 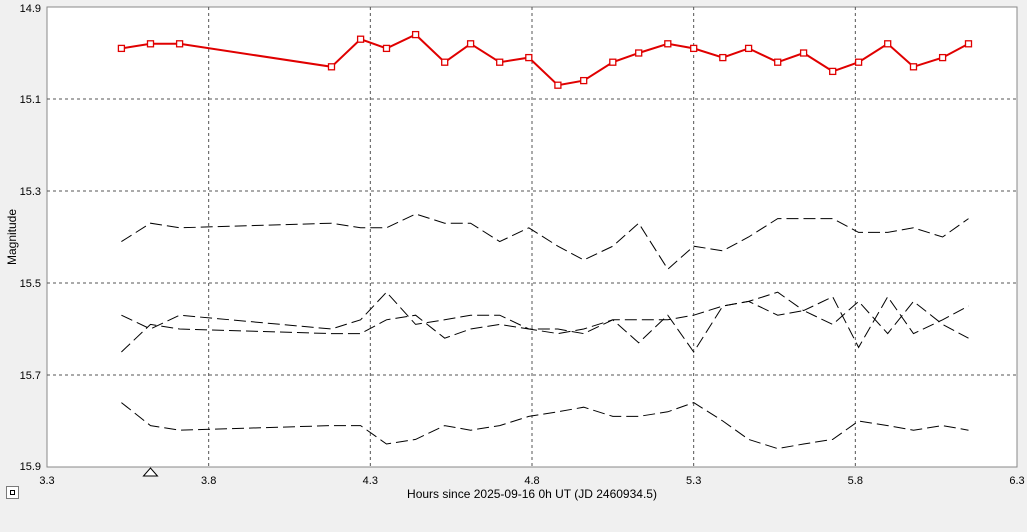 I want to click on x-tick-label: 3.8, so click(x=208, y=481).